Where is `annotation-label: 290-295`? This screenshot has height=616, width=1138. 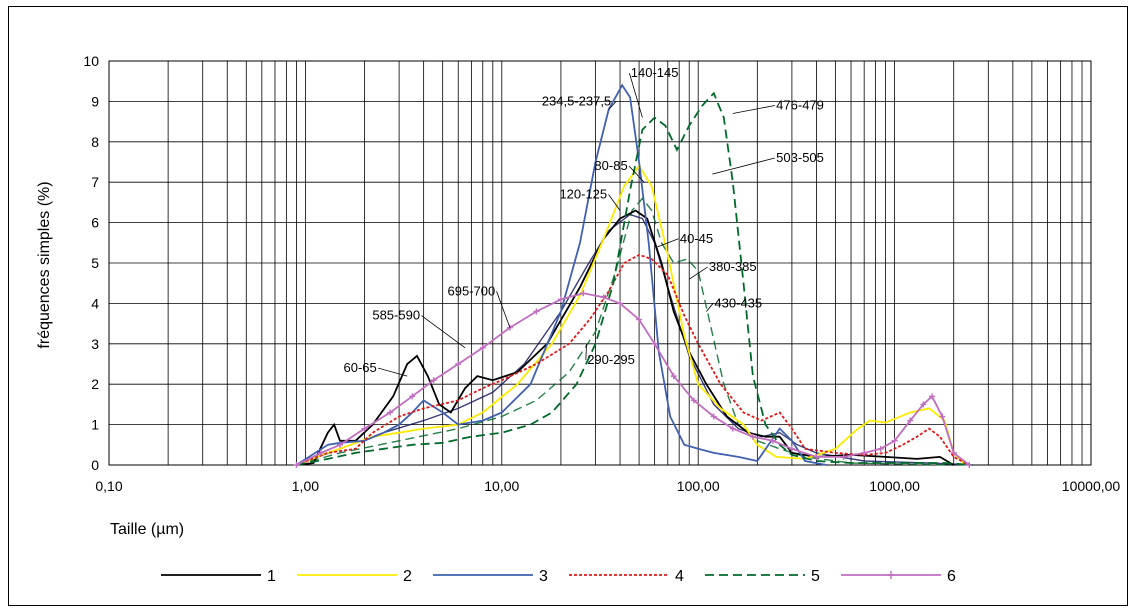
annotation-label: 290-295 is located at coordinates (611, 359).